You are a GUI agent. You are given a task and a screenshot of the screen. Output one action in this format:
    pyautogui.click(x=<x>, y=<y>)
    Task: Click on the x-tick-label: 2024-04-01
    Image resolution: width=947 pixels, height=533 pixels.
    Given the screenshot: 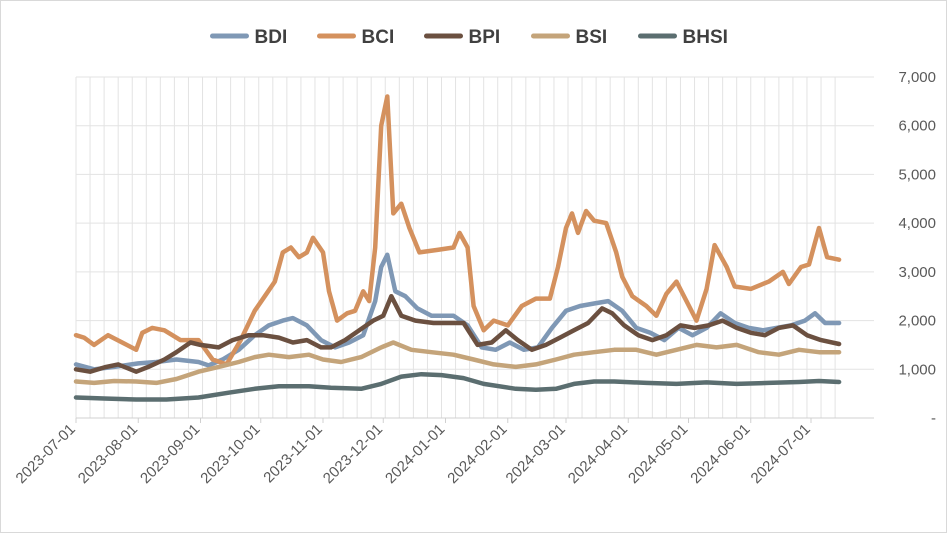 What is the action you would take?
    pyautogui.click(x=598, y=454)
    